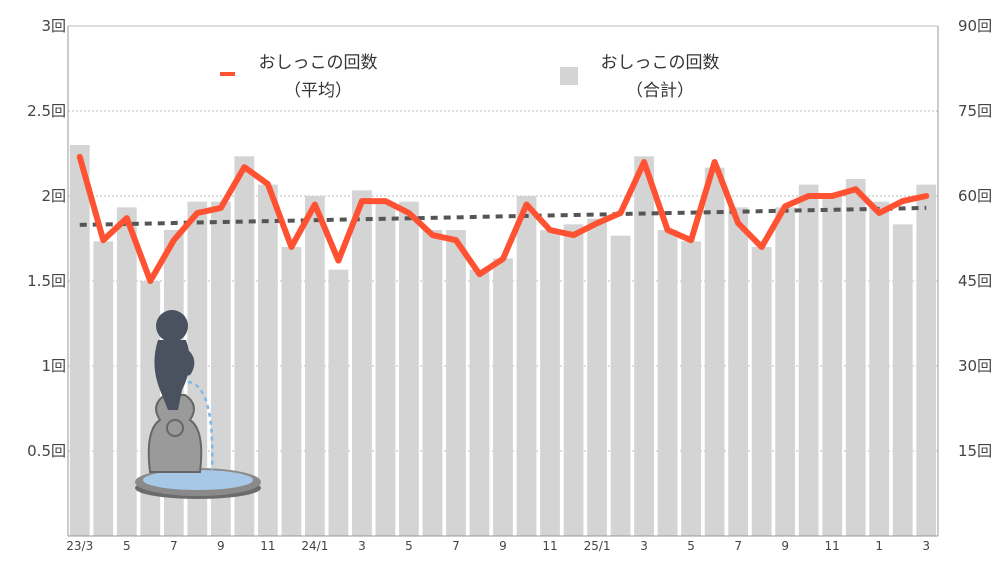 This screenshot has height=568, width=1008. I want to click on left-y-tick-label: 1回, so click(53, 366).